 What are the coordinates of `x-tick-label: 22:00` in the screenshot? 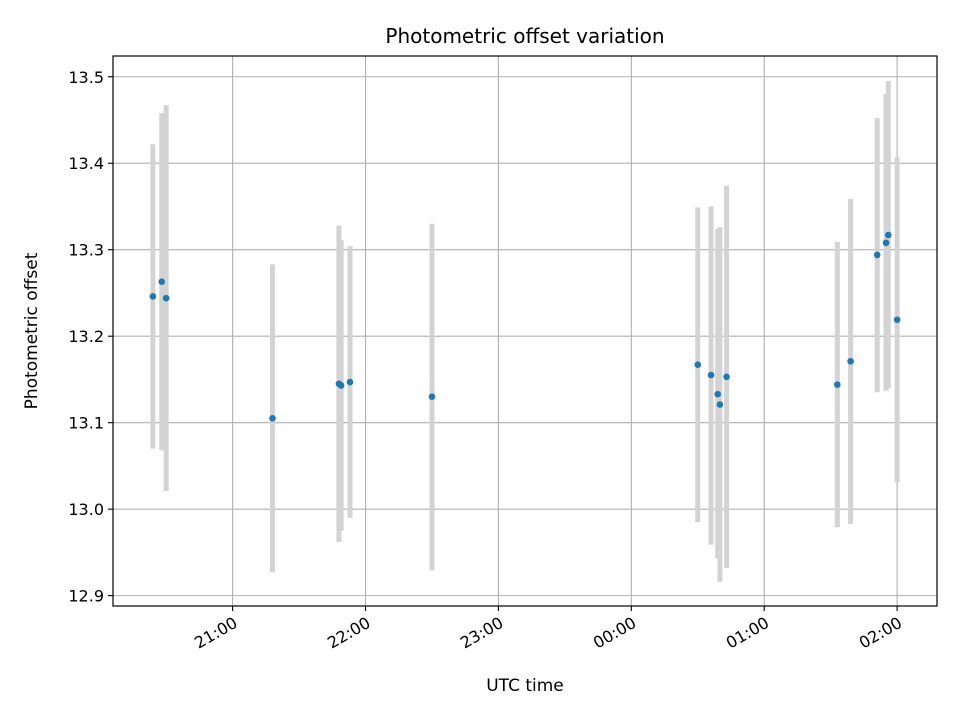 It's located at (348, 633).